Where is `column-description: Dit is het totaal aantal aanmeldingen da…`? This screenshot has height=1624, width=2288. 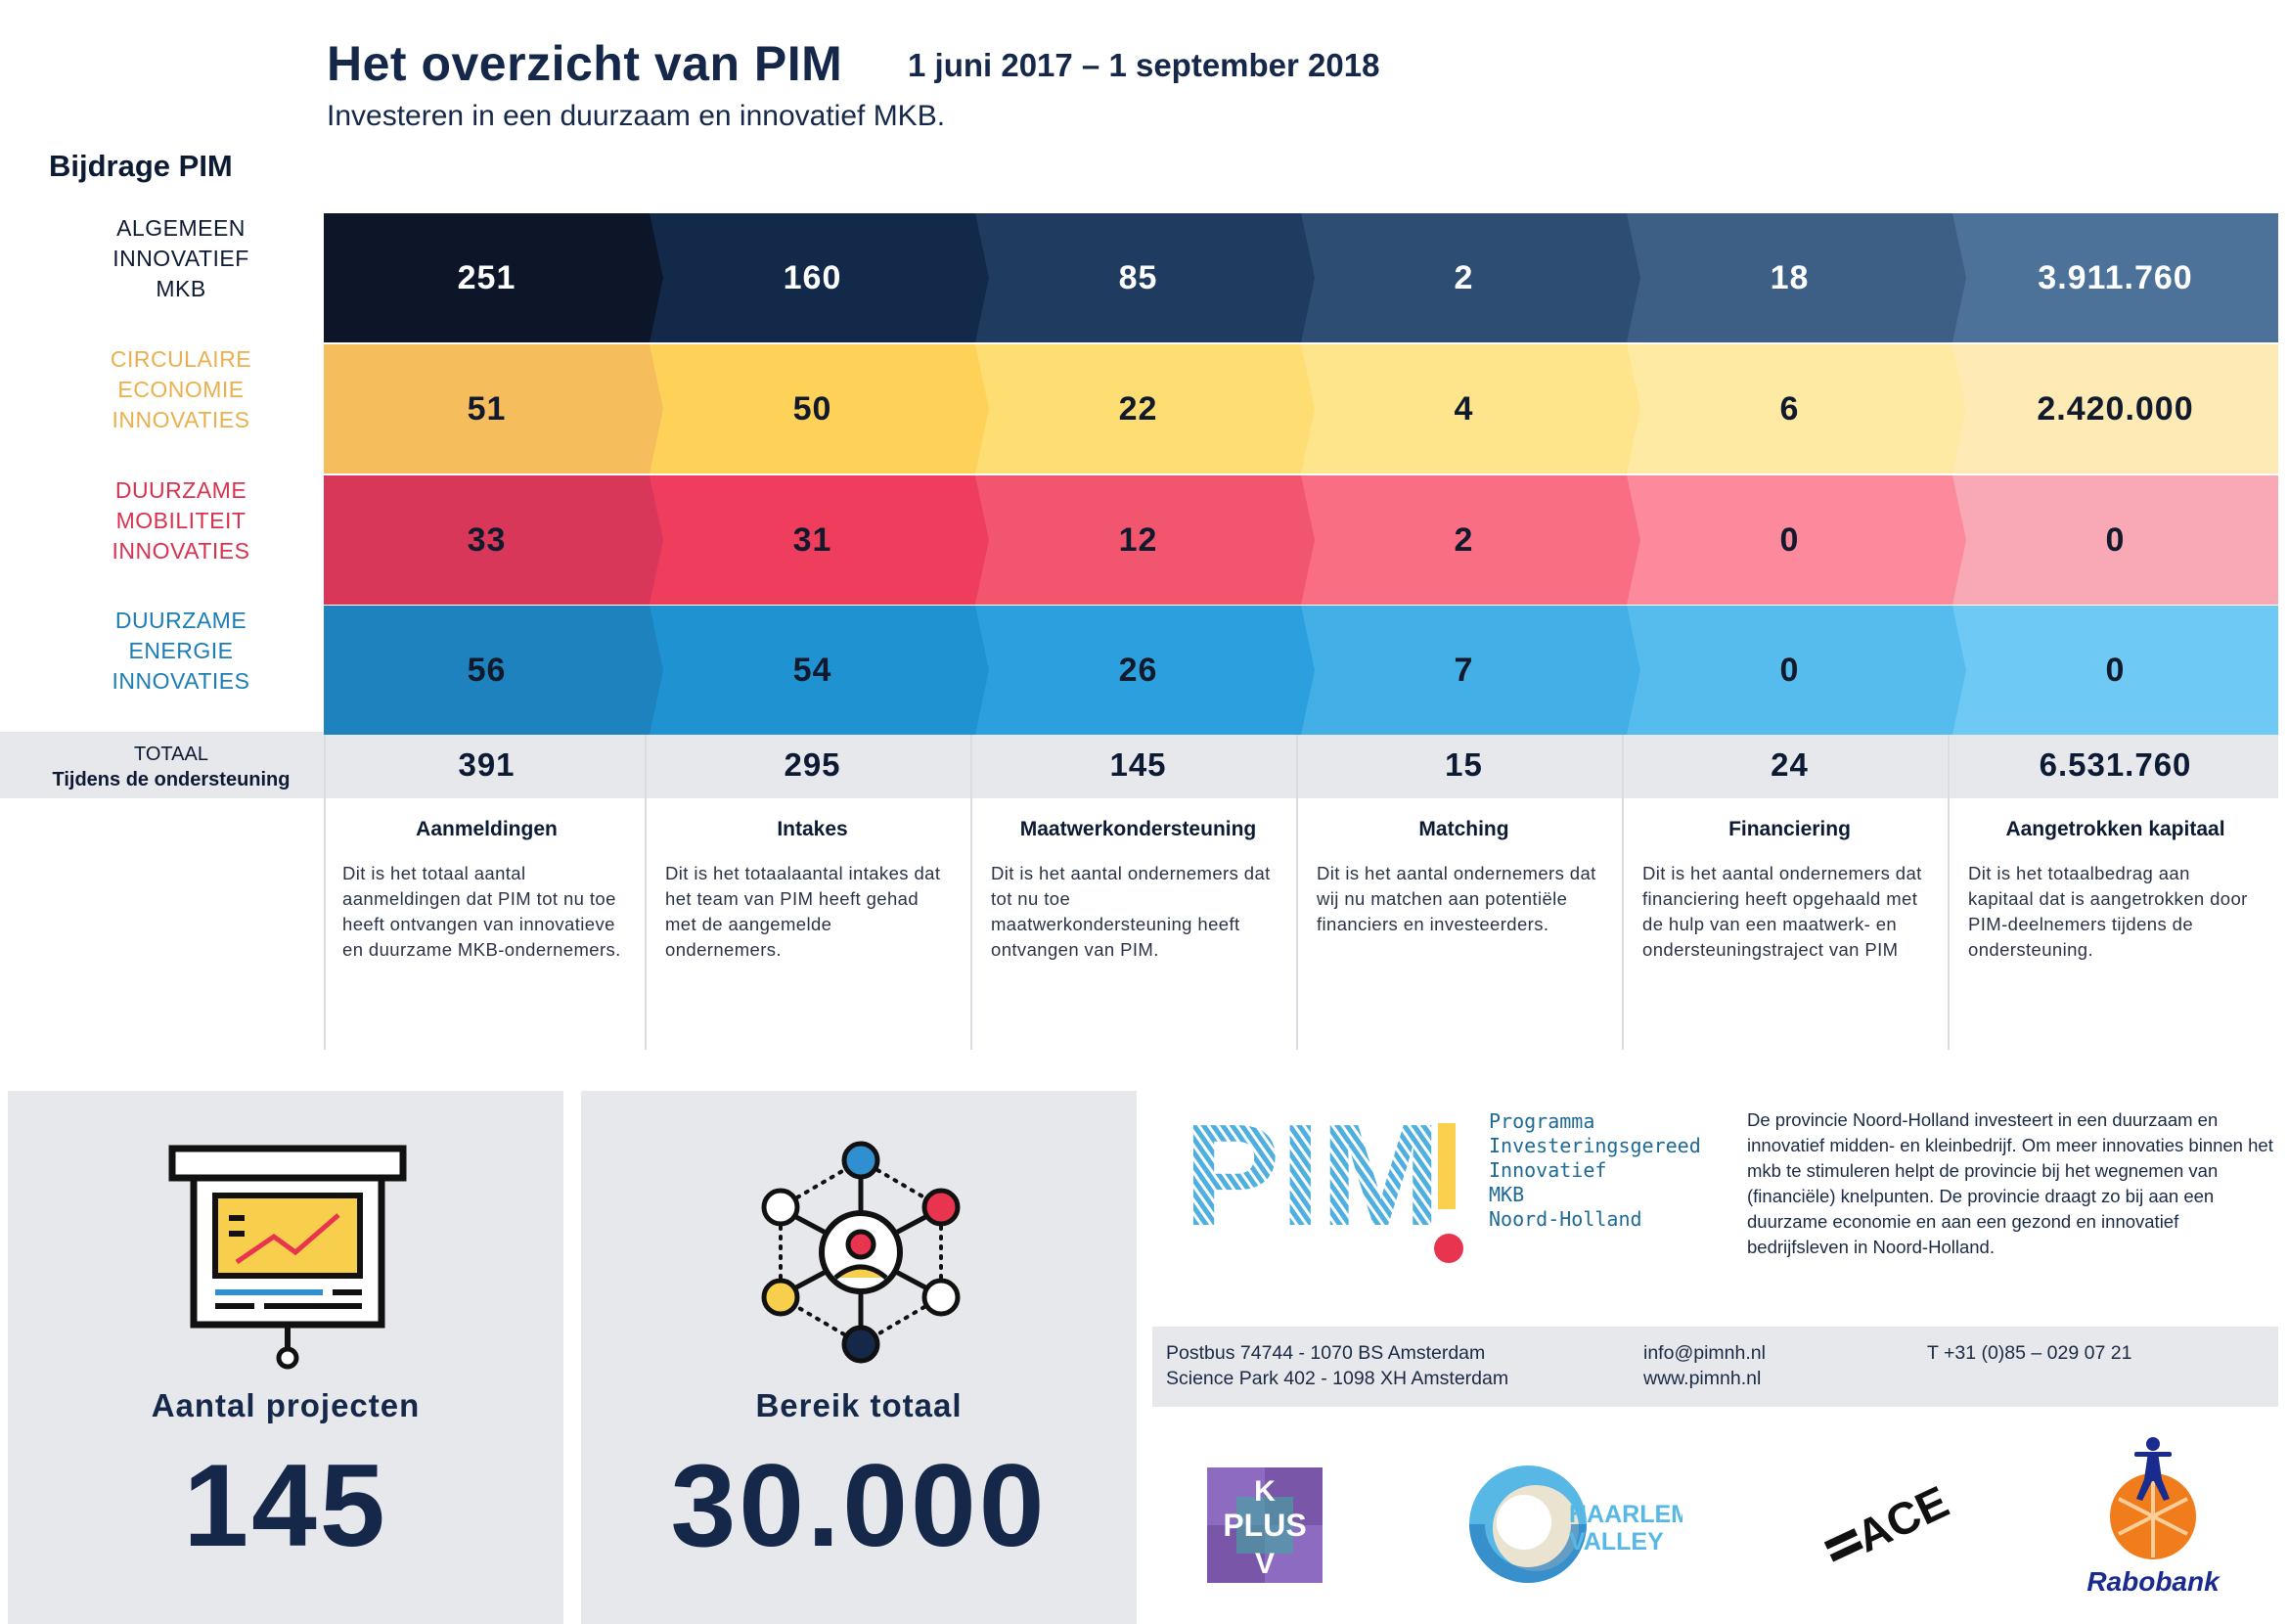 column-description: Dit is het totaal aantal aanmeldingen da… is located at coordinates (481, 911).